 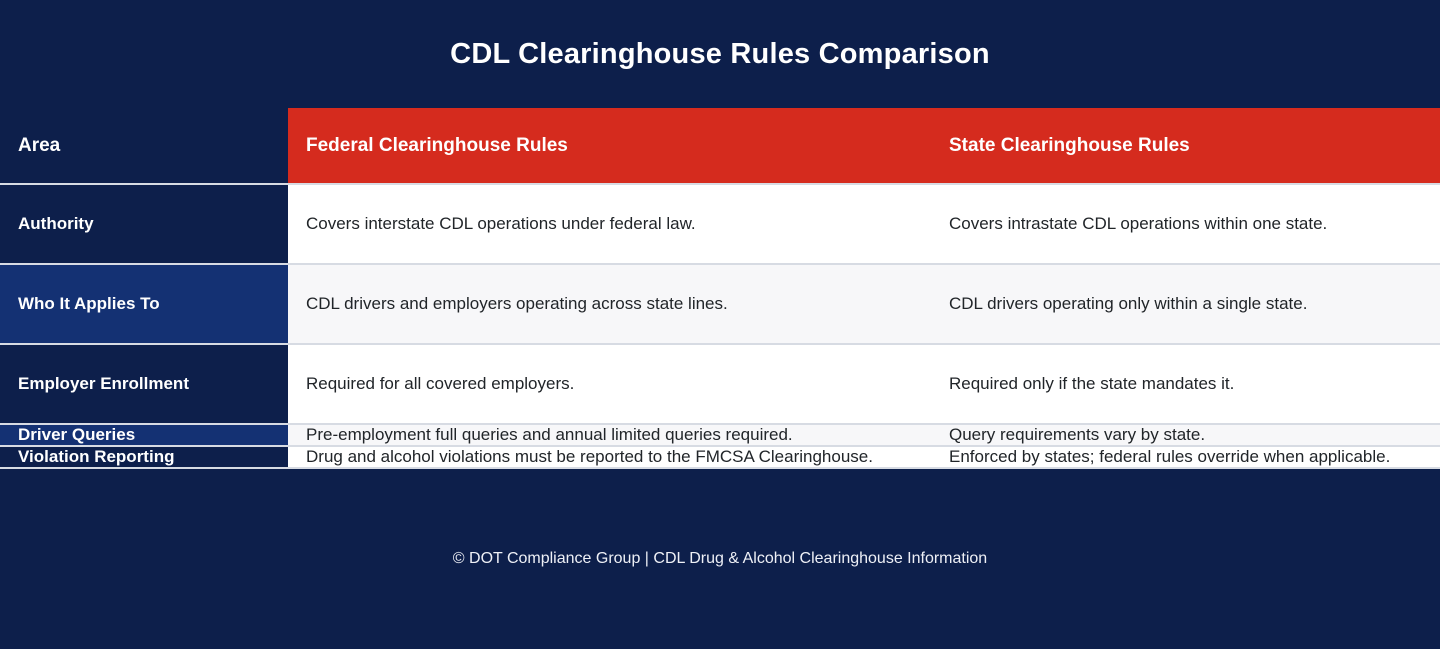 I want to click on row-label: Who It Applies To, so click(x=144, y=304).